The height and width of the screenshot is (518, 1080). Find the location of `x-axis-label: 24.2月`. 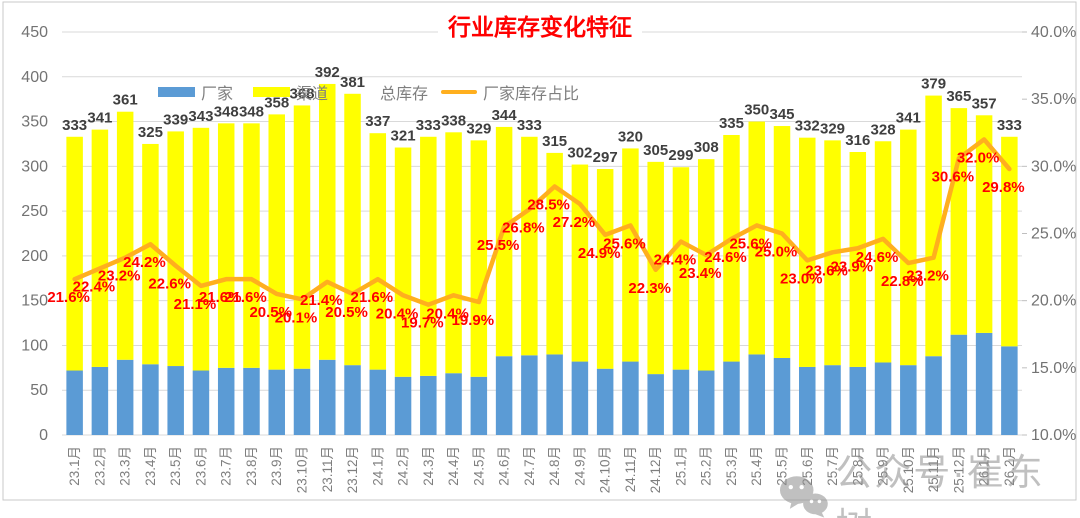

x-axis-label: 24.2月 is located at coordinates (403, 466).